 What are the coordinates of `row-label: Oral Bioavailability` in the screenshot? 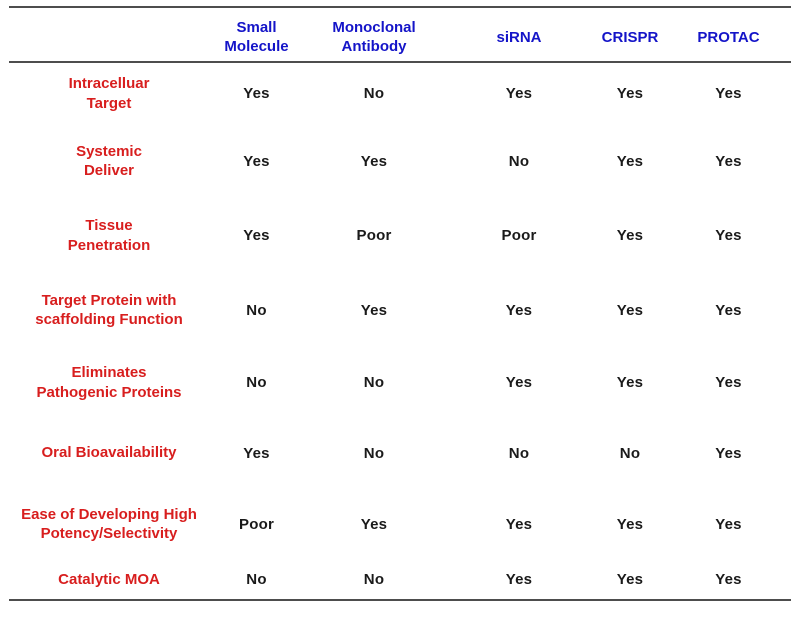 It's located at (109, 453).